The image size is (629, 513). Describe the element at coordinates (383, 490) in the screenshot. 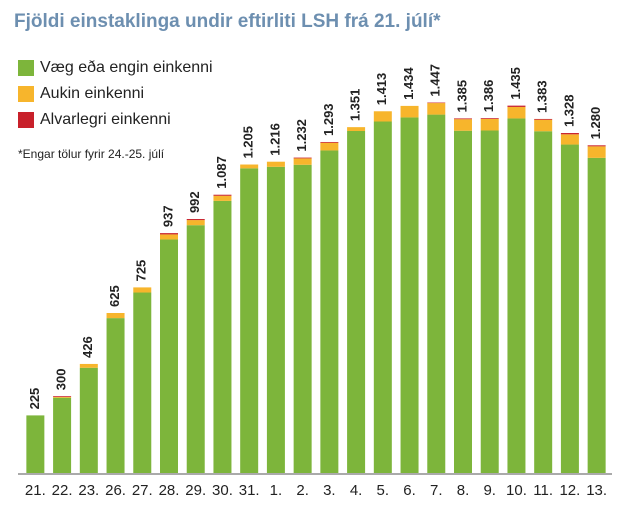

I see `x-tick-label: 5.` at that location.